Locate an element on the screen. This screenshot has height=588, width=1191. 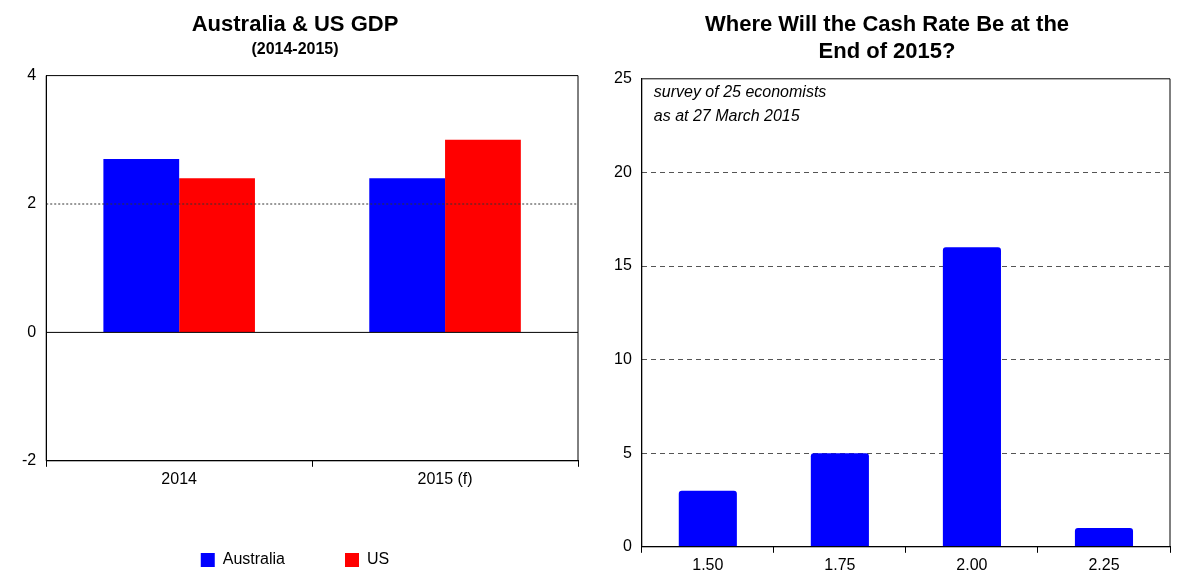
chart-subtitle: (2014-2015) is located at coordinates (295, 49).